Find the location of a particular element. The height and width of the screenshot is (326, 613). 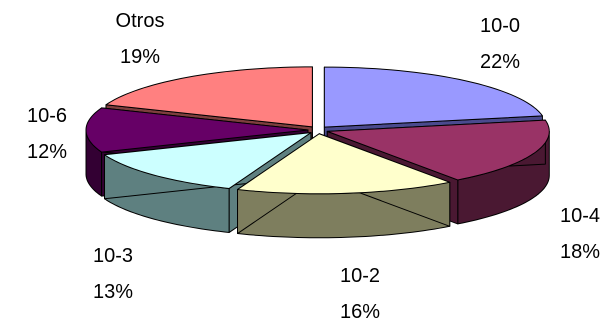

label-category-10-3: 10-3 is located at coordinates (113, 256).